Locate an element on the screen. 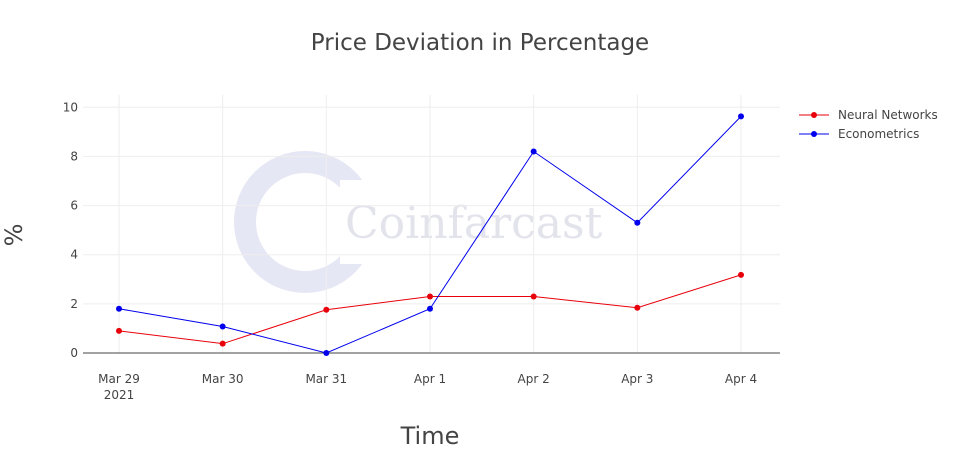  y-tick-label: 10 is located at coordinates (70, 107).